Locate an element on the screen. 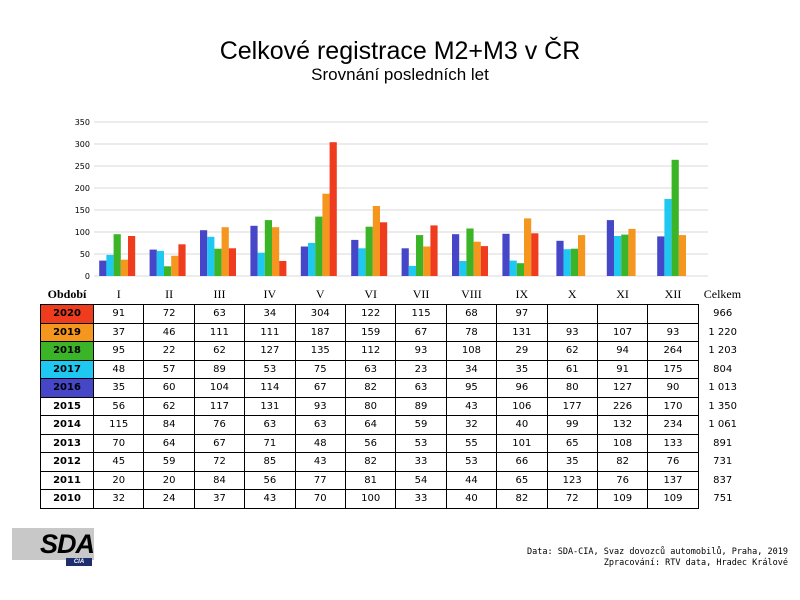  table-row: 2010 32 24 37 43 70 100 33 40 82 72 109 109 751 is located at coordinates (394, 499).